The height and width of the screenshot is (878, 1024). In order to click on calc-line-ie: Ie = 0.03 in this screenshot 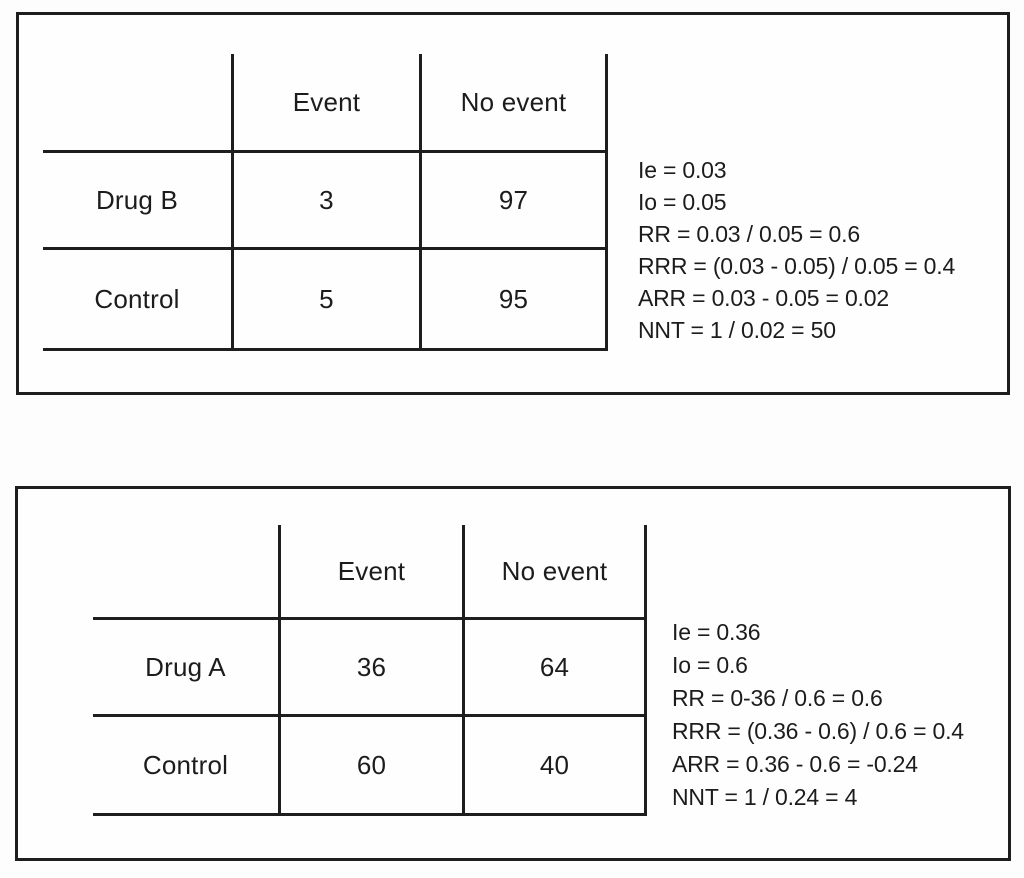, I will do `click(682, 170)`.